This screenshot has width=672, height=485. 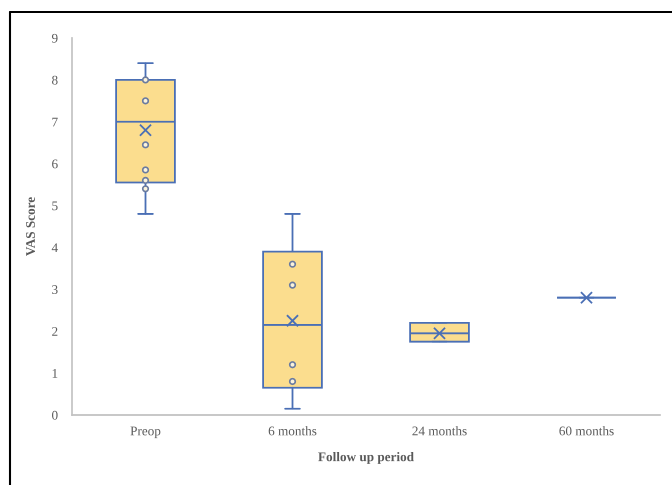 What do you see at coordinates (55, 80) in the screenshot?
I see `y-tick-label: 8` at bounding box center [55, 80].